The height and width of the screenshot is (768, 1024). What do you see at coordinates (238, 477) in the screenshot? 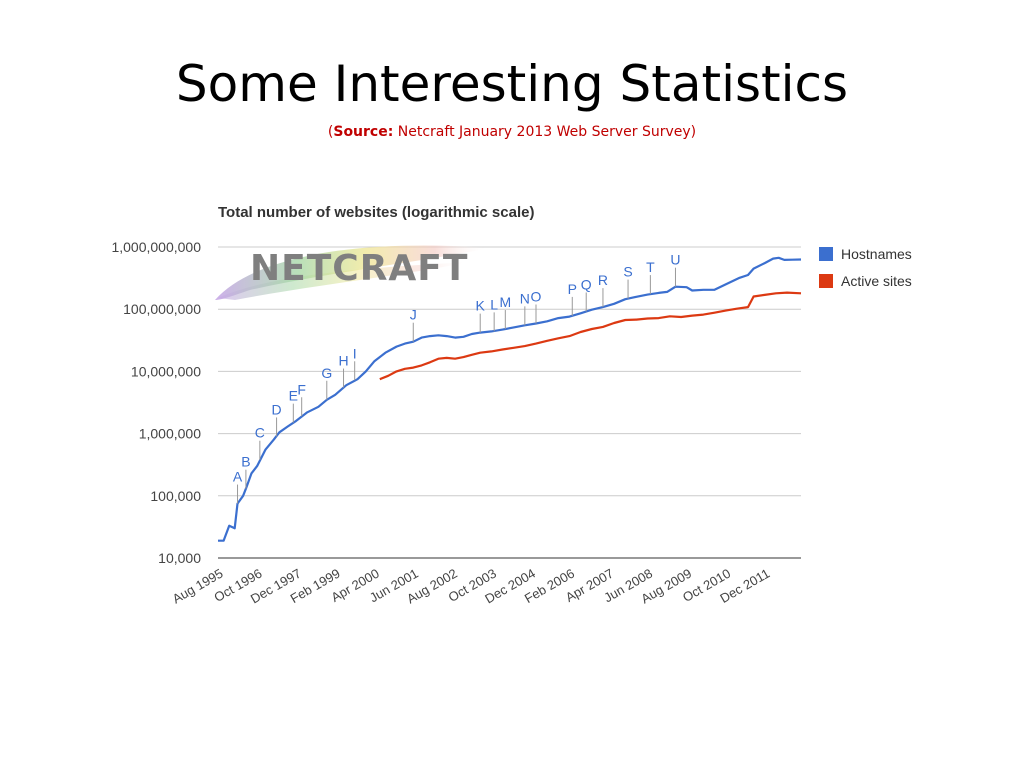
I see `annotation-label: A` at bounding box center [238, 477].